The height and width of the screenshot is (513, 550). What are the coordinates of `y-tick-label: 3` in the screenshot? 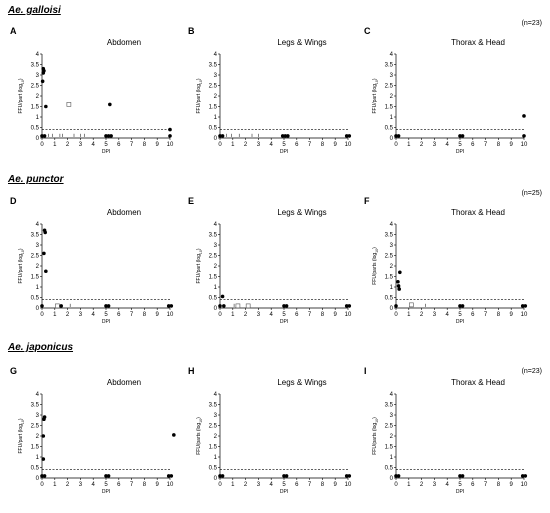 It's located at (38, 246).